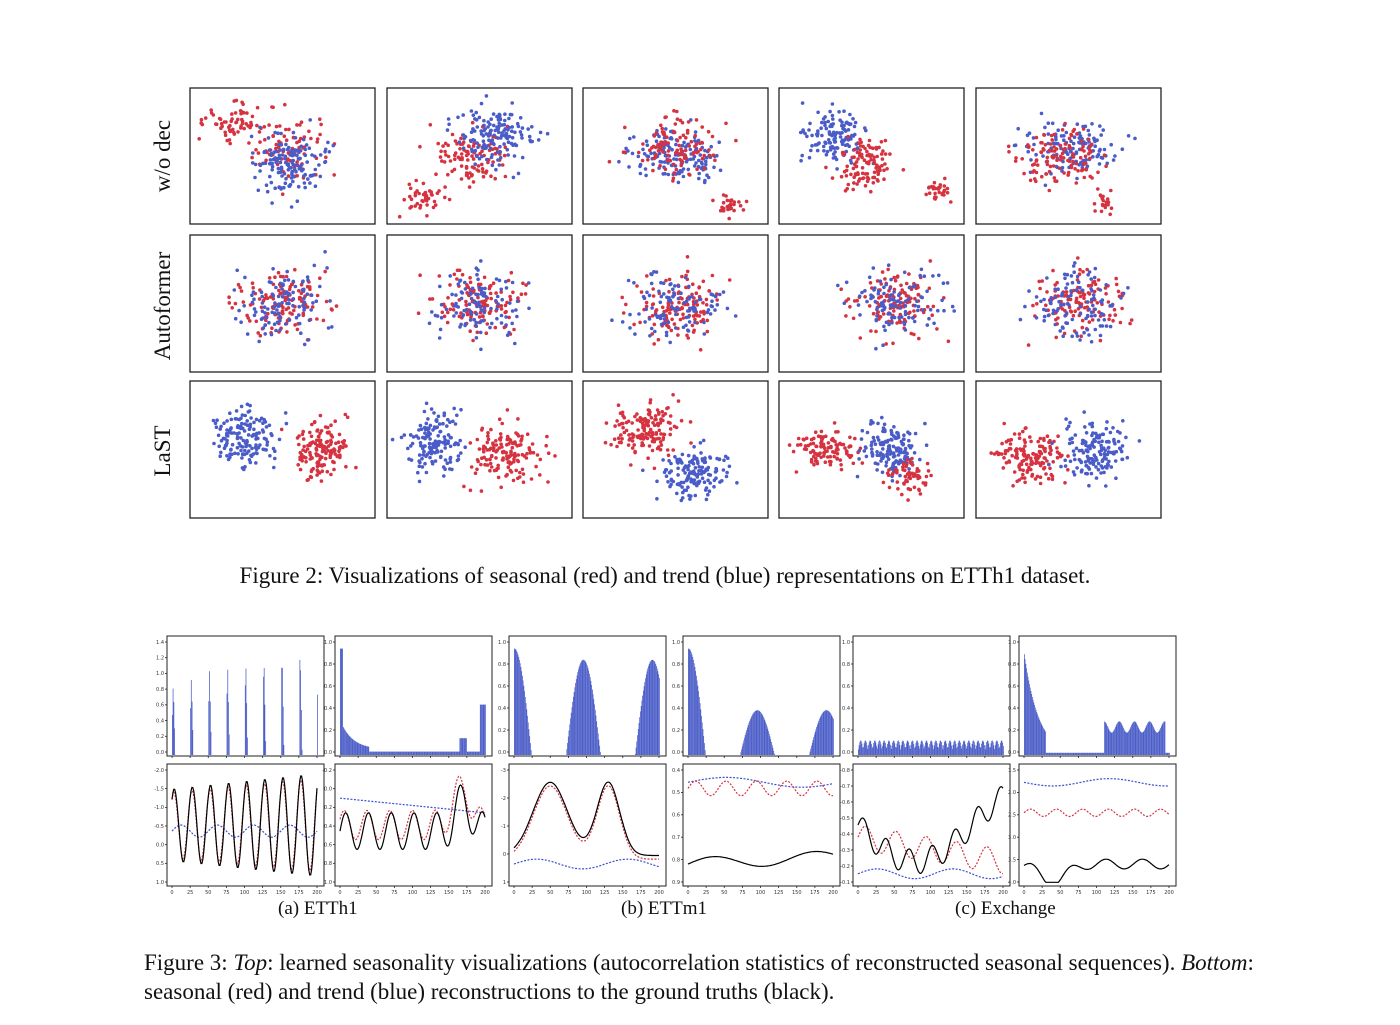  What do you see at coordinates (160, 737) in the screenshot?
I see `y-tick-label: 0.2` at bounding box center [160, 737].